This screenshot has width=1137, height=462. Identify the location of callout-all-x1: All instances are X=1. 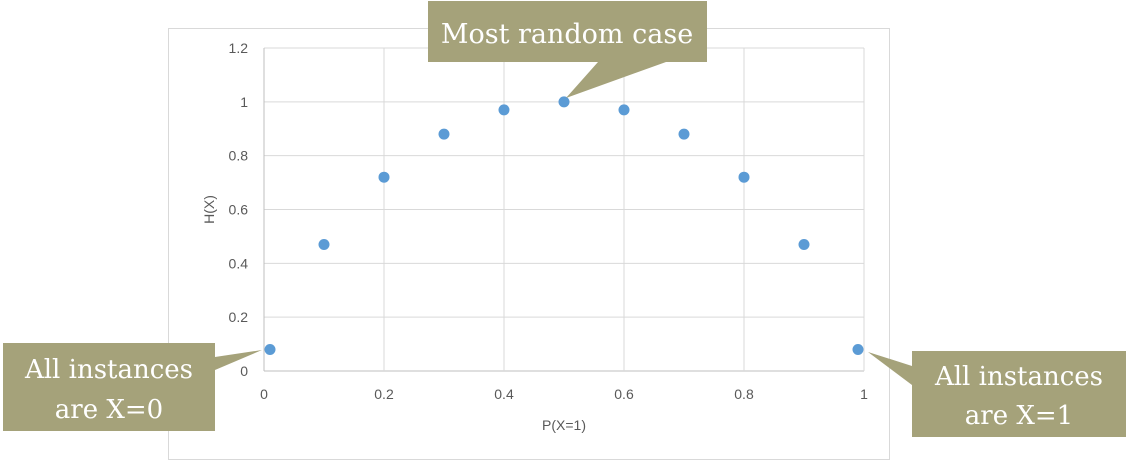
(997, 394).